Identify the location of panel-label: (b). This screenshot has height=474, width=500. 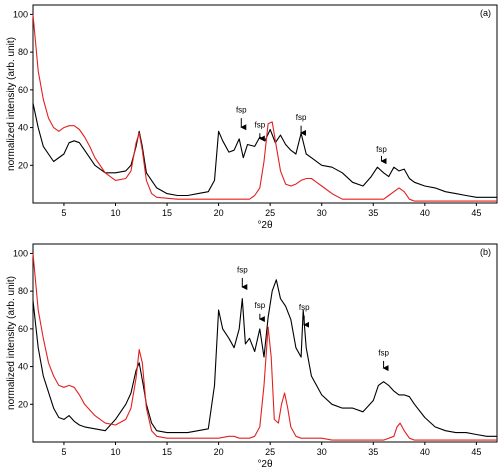
(485, 252).